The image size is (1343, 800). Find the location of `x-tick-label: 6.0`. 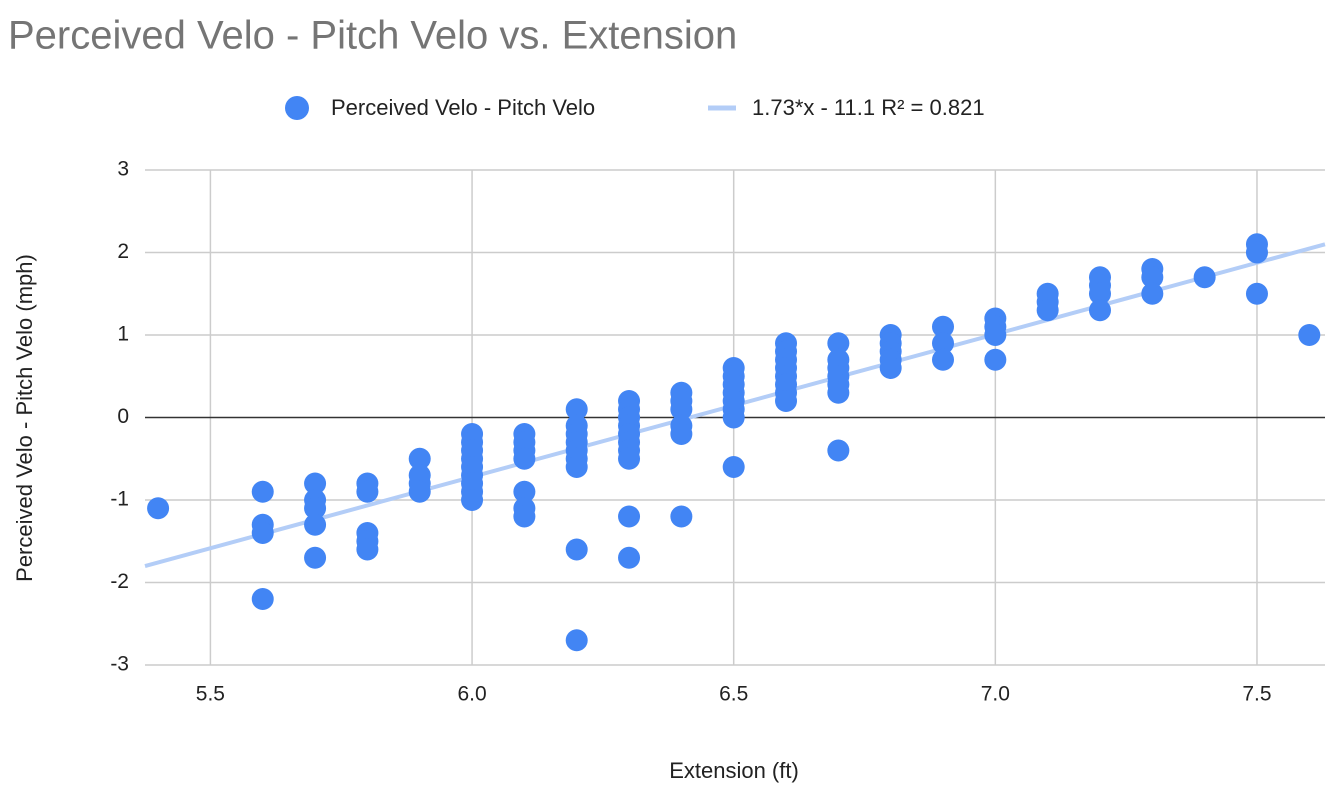

x-tick-label: 6.0 is located at coordinates (471, 694).